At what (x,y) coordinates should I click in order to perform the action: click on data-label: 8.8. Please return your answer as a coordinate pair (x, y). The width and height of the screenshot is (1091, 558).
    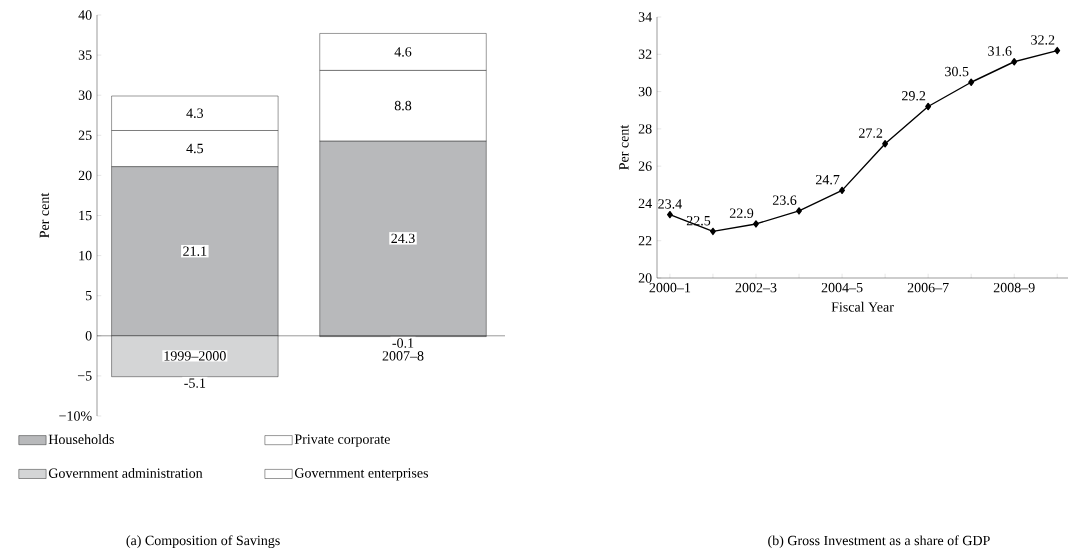
    Looking at the image, I should click on (403, 105).